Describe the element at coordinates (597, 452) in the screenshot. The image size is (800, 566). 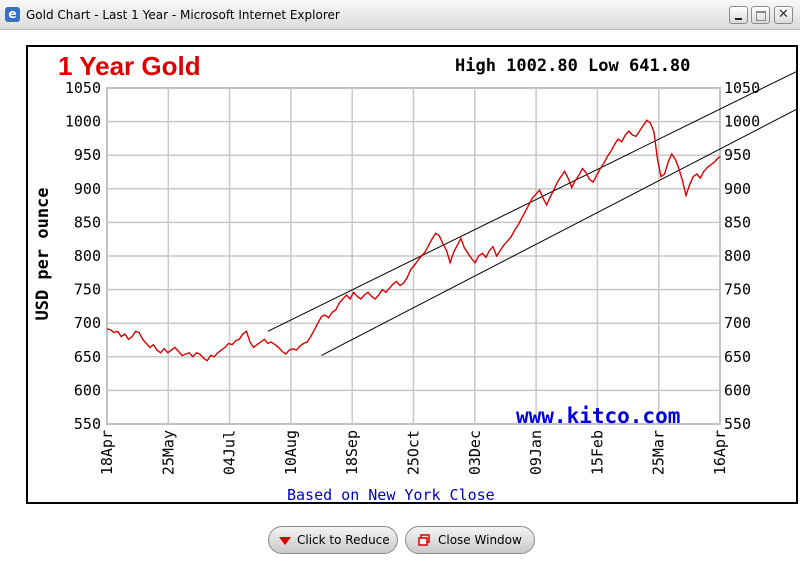
I see `x-tick-label: 15Feb` at that location.